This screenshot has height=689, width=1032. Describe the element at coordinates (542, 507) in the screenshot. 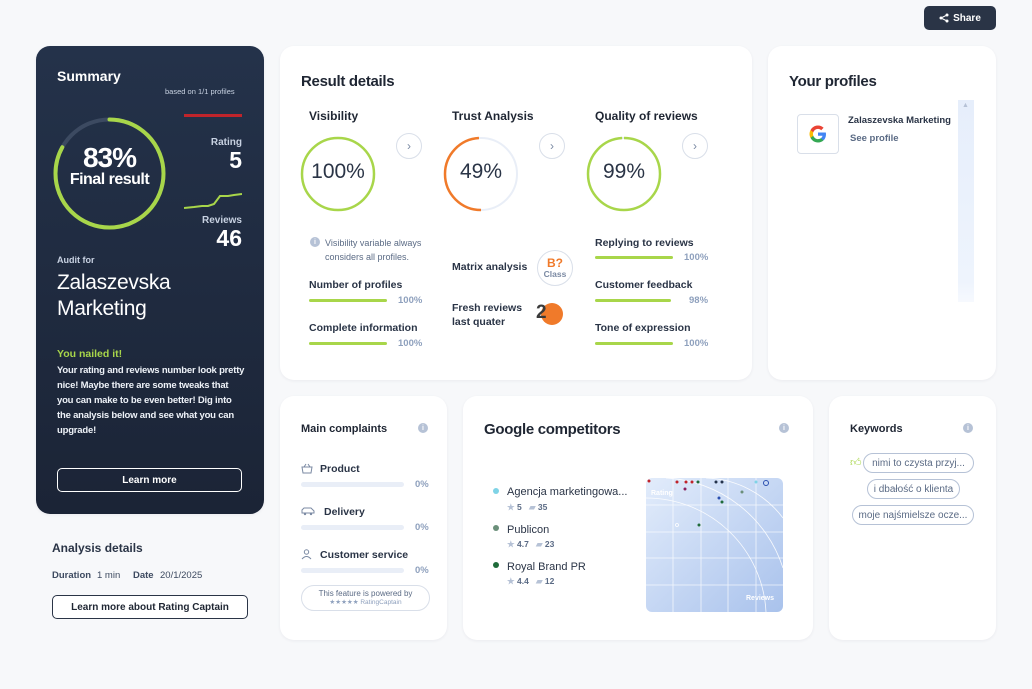

I see `competitor-reviews-value: 35` at that location.